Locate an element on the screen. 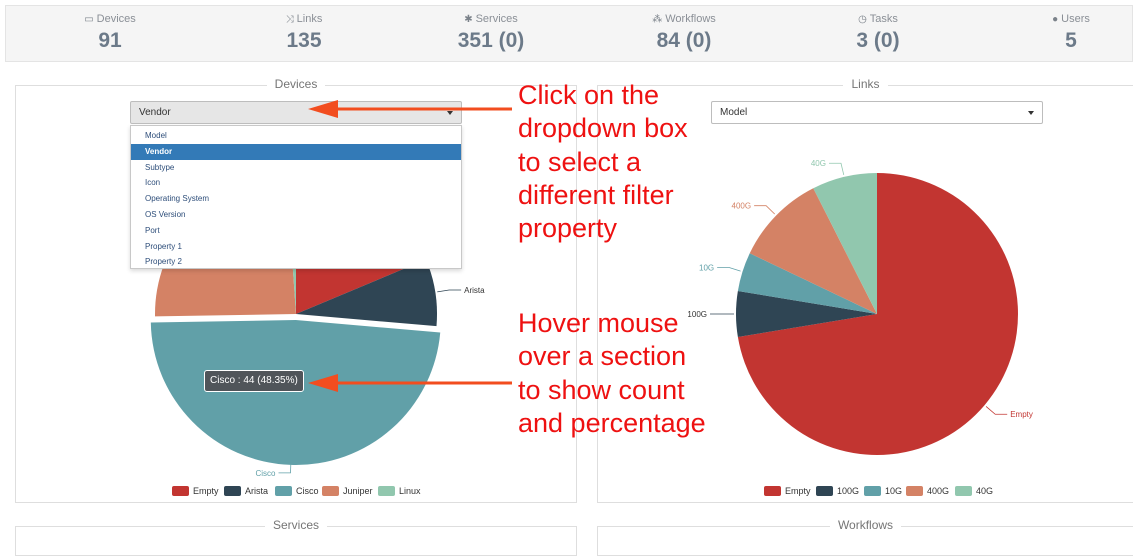  services-panel-title: Services is located at coordinates (295, 525).